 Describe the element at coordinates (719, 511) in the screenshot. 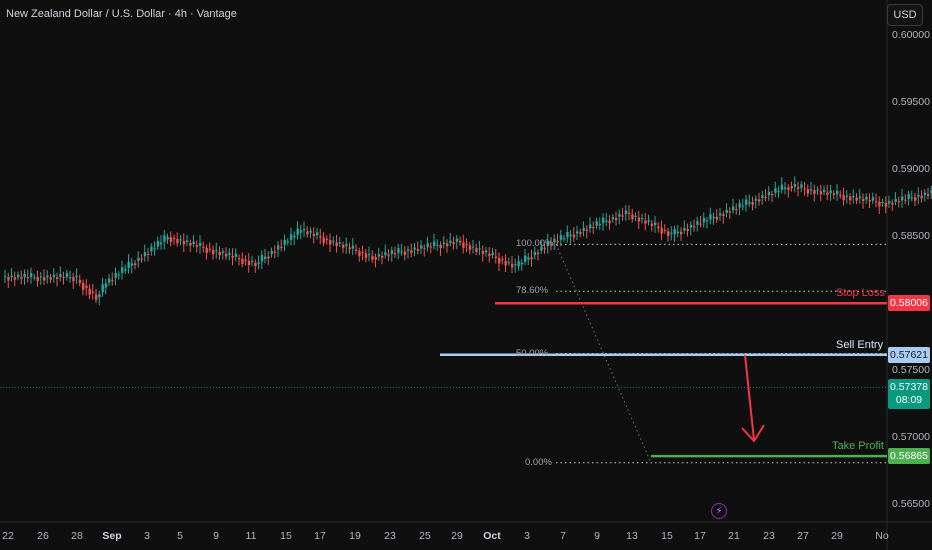

I see `lightning-event-icon: ⚡` at that location.